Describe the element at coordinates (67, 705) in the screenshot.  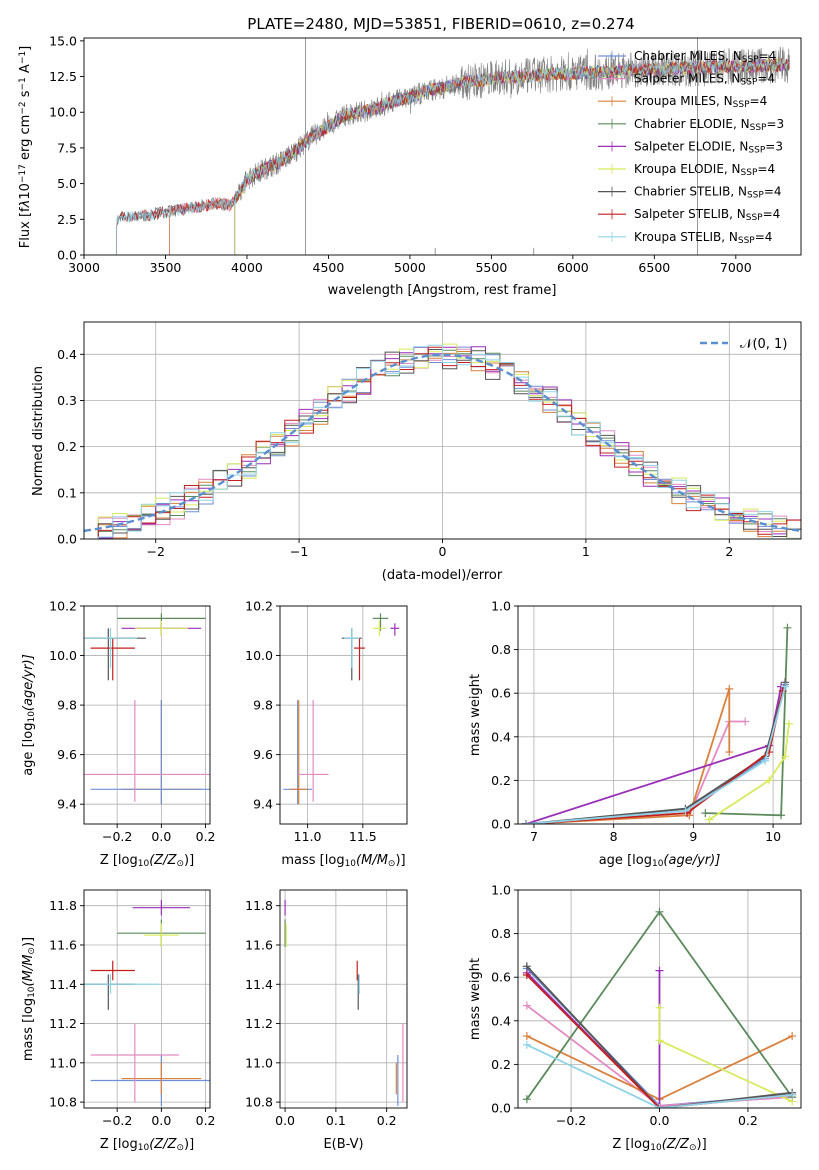
I see `y-tick-label: 9.8` at that location.